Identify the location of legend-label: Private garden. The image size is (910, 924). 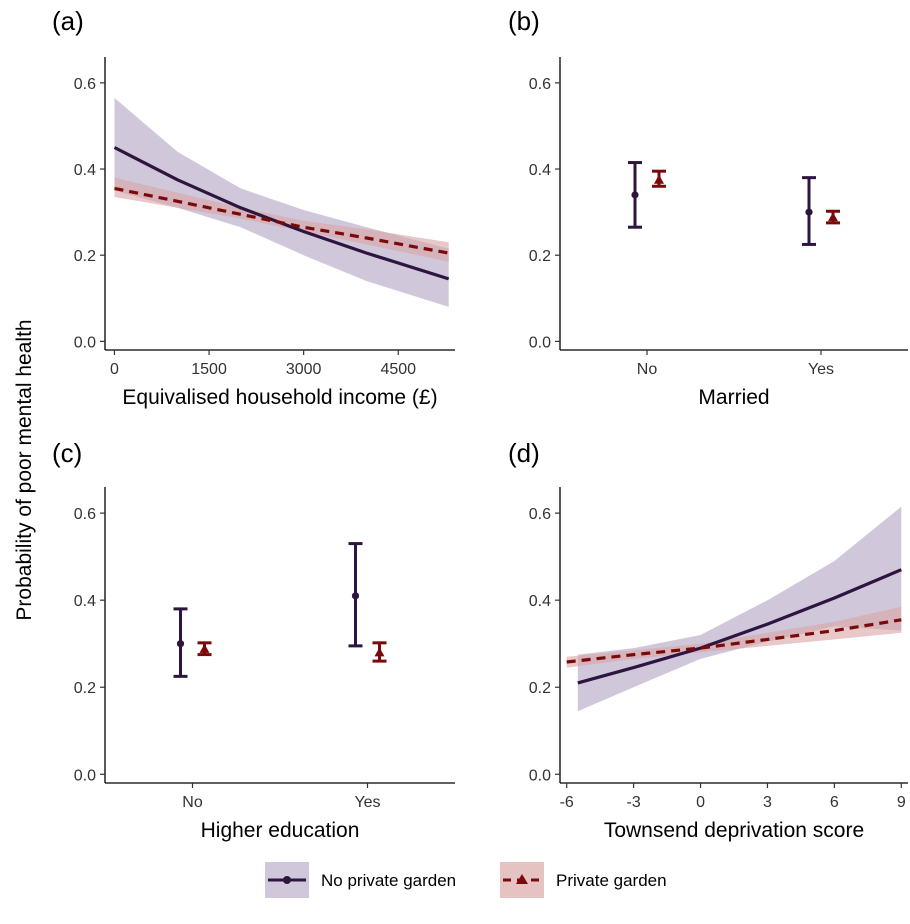
(611, 880).